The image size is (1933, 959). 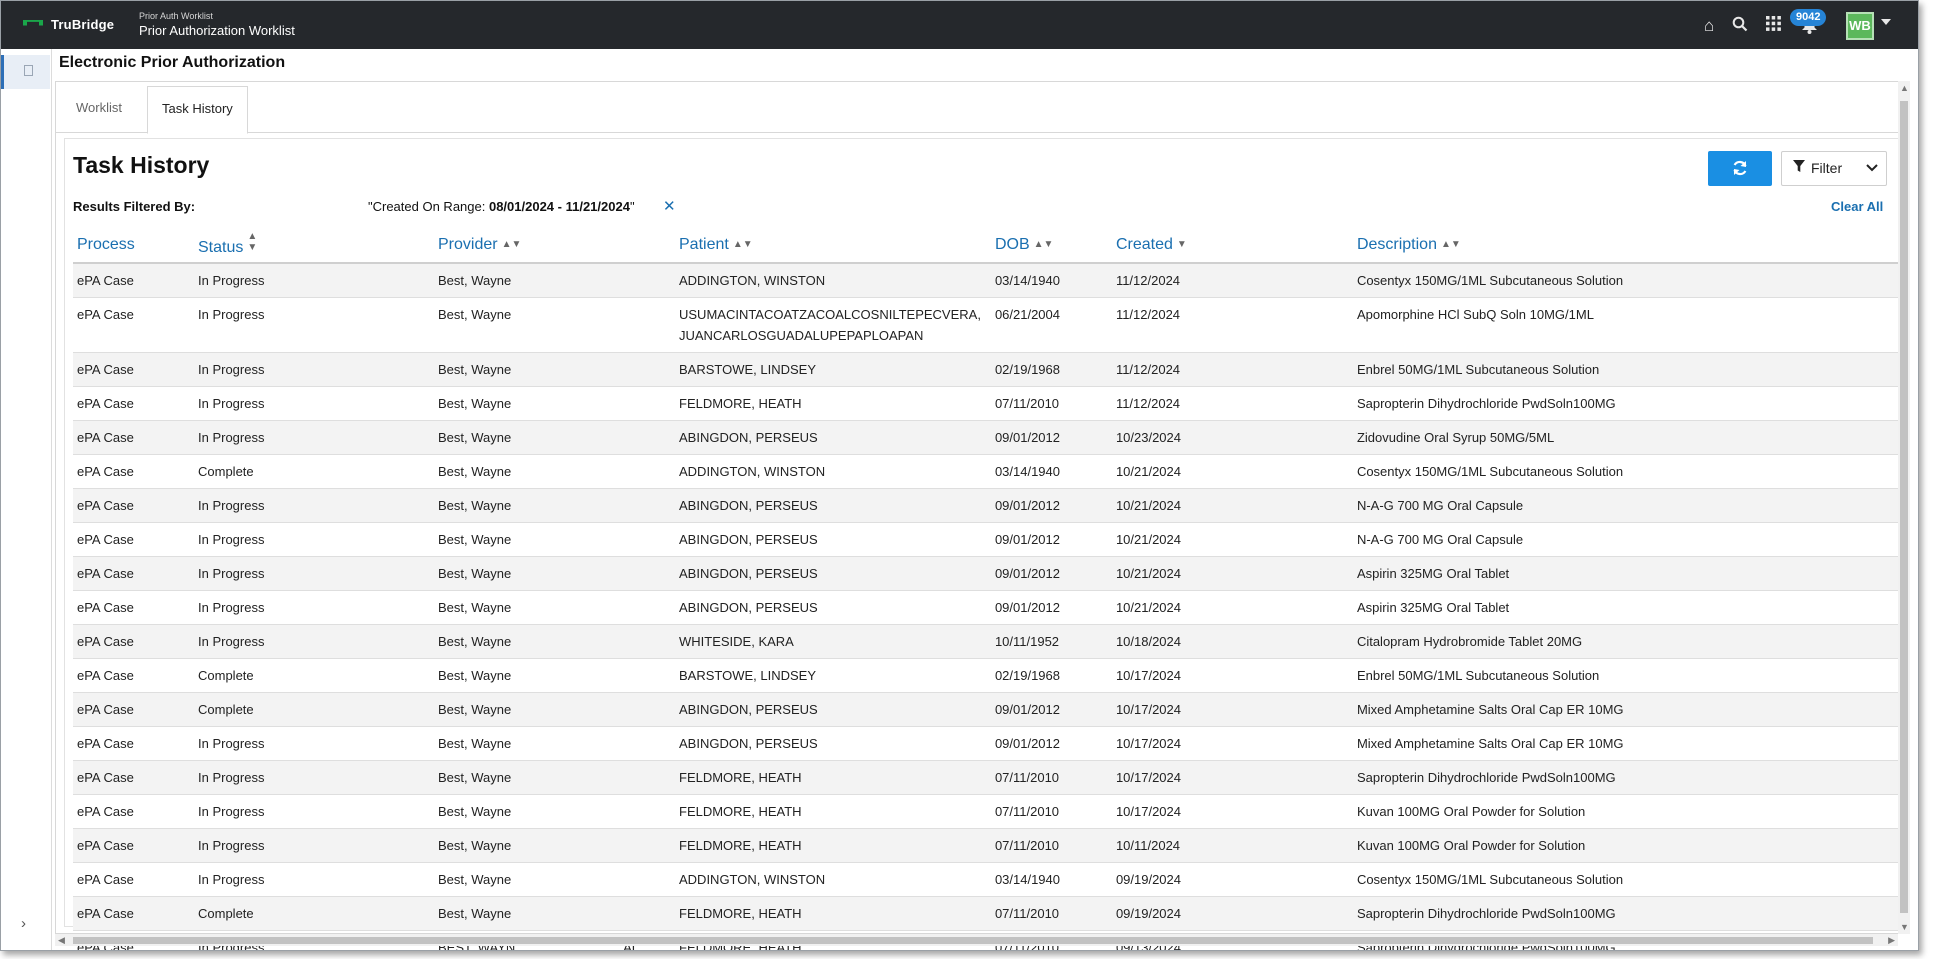 I want to click on tab-worklist: Worklist, so click(x=99, y=107).